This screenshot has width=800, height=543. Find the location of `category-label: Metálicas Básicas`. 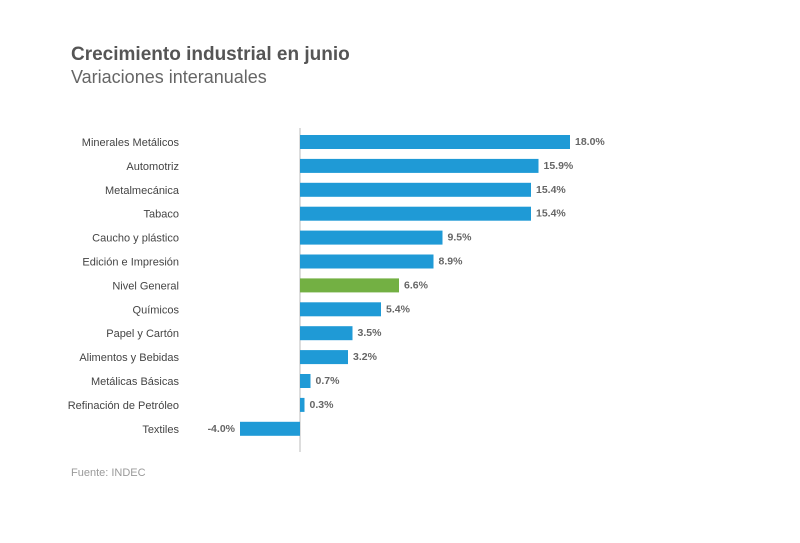

category-label: Metálicas Básicas is located at coordinates (135, 382).